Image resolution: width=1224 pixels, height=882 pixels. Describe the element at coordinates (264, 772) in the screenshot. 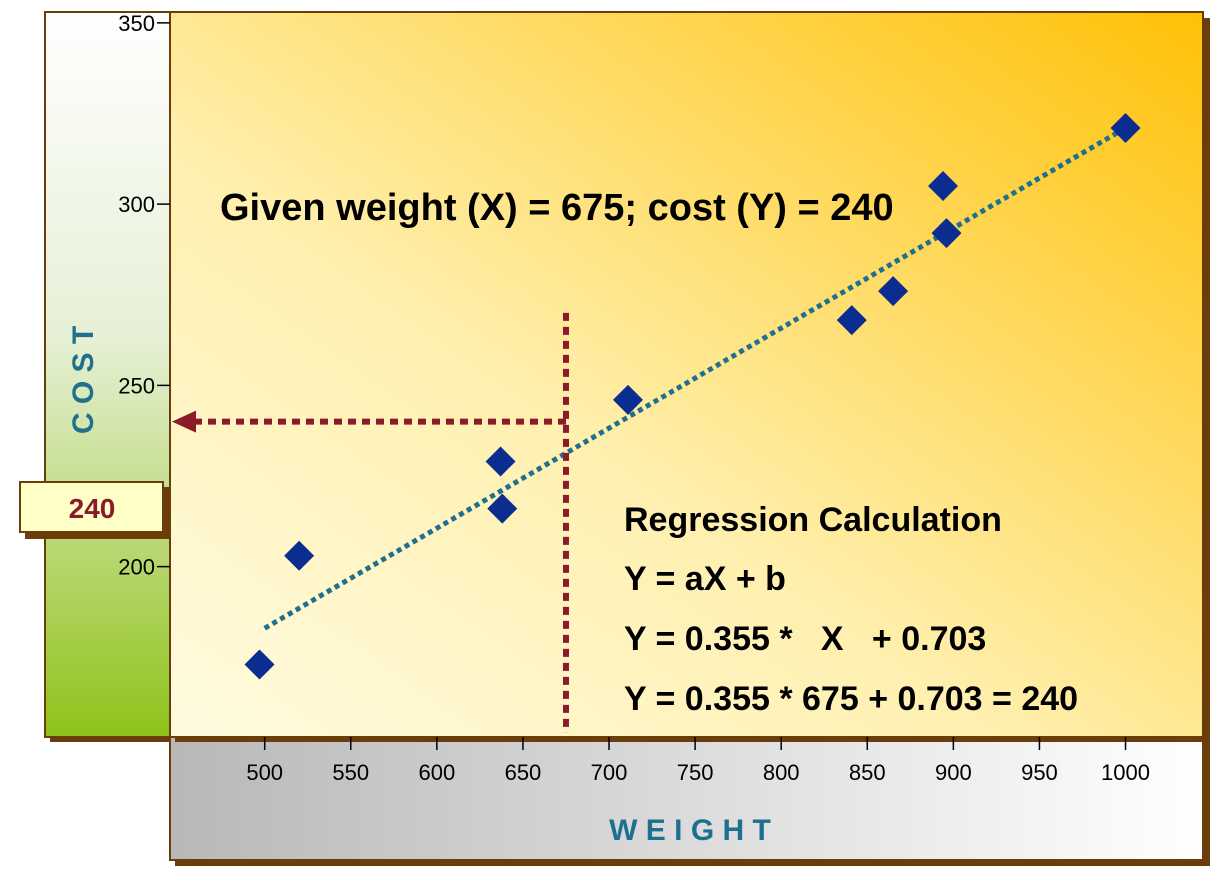

I see `x-tick-label: 500` at that location.